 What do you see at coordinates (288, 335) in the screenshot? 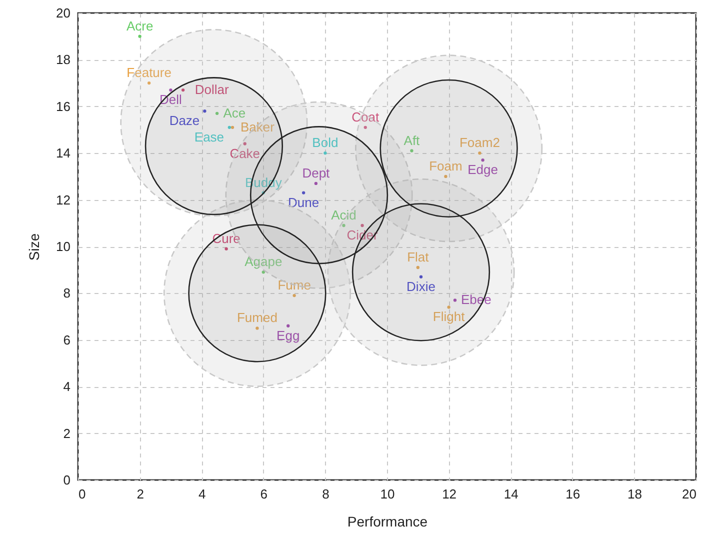
I see `data-label: Egg` at bounding box center [288, 335].